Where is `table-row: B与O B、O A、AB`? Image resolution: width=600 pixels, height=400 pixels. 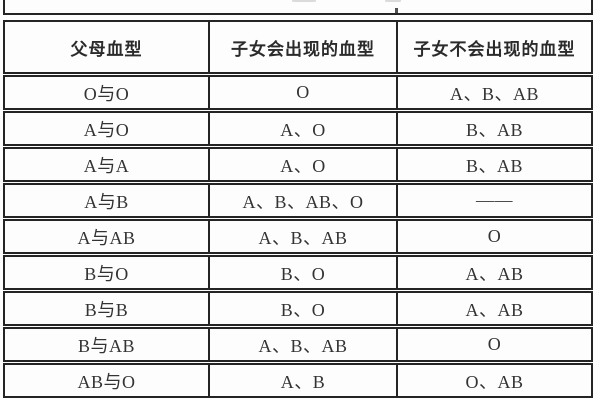
table-row: B与O B、O A、AB is located at coordinates (298, 272).